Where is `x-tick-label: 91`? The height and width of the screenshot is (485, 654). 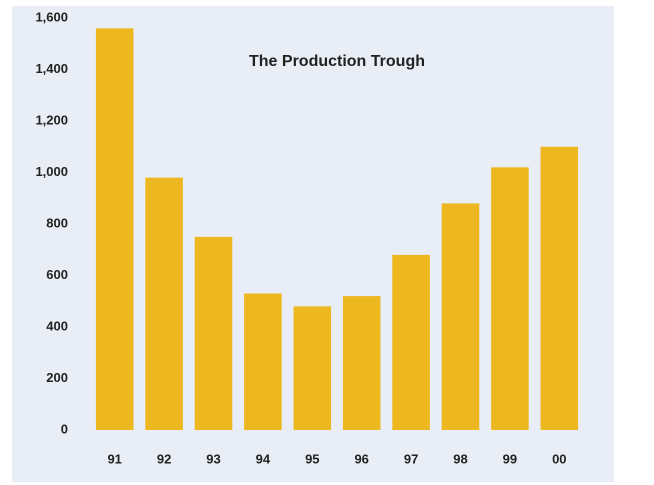
x-tick-label: 91 is located at coordinates (114, 458).